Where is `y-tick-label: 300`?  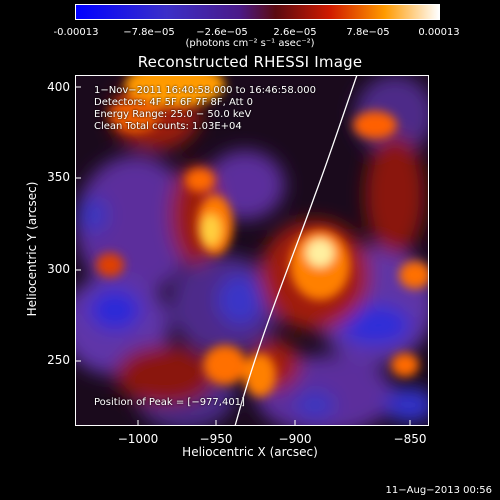 y-tick-label: 300 is located at coordinates (58, 269).